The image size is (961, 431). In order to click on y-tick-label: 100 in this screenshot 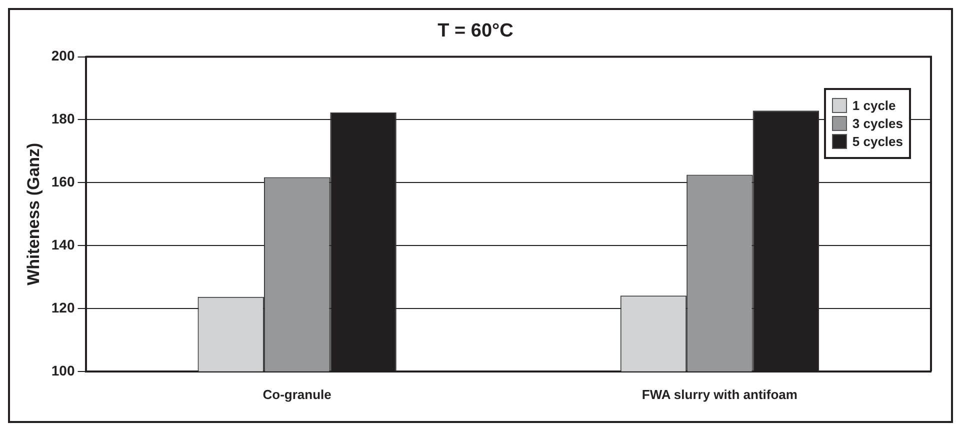, I will do `click(63, 370)`.